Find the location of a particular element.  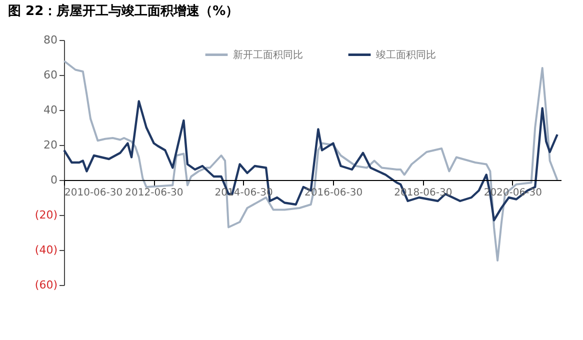

legend-label: 竣工面积同比 is located at coordinates (406, 54).